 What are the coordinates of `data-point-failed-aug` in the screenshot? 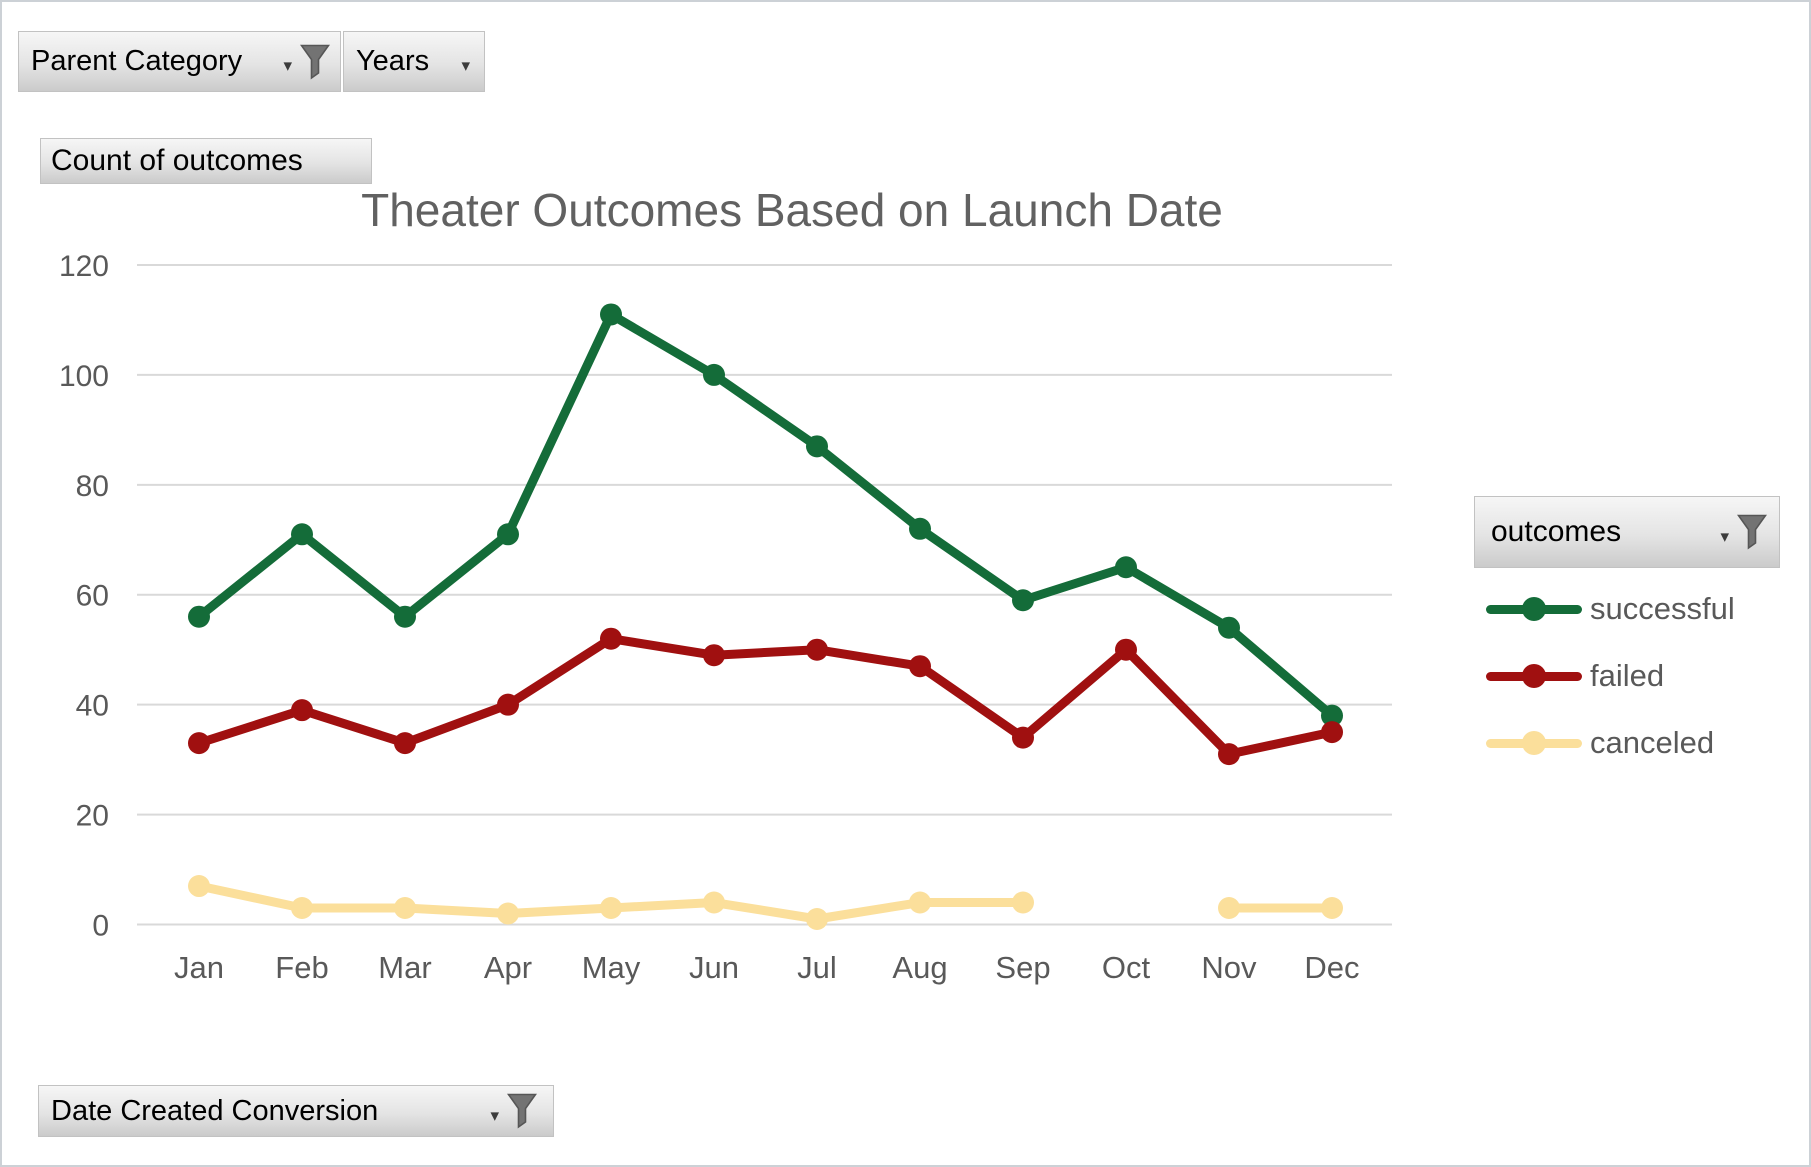 It's located at (920, 666).